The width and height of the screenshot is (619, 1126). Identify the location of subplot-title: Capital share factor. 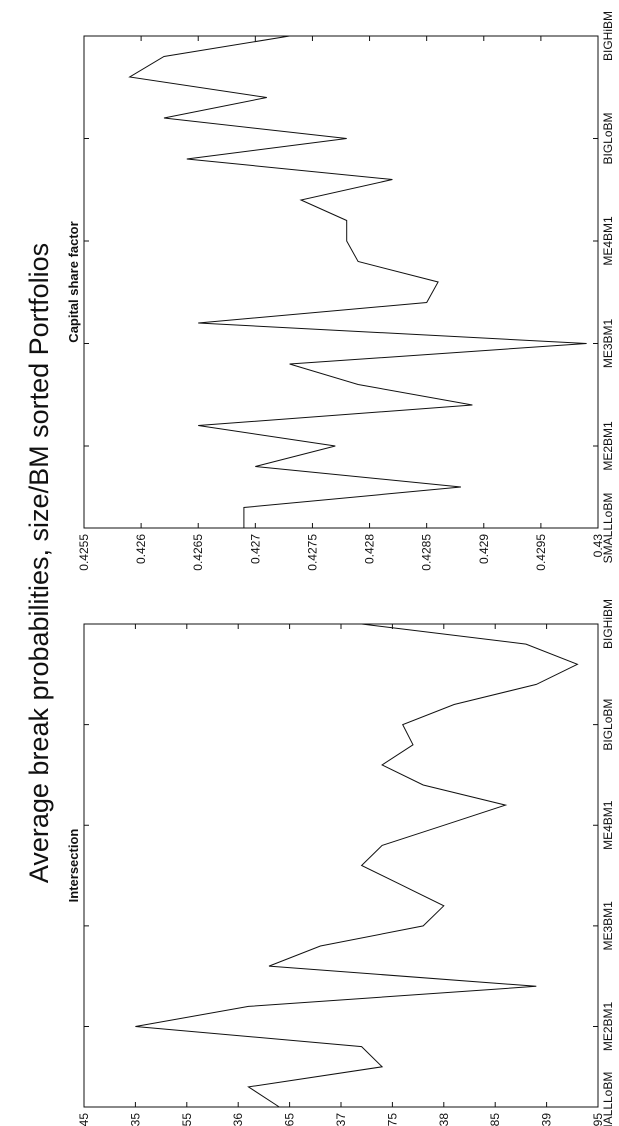
(73, 281).